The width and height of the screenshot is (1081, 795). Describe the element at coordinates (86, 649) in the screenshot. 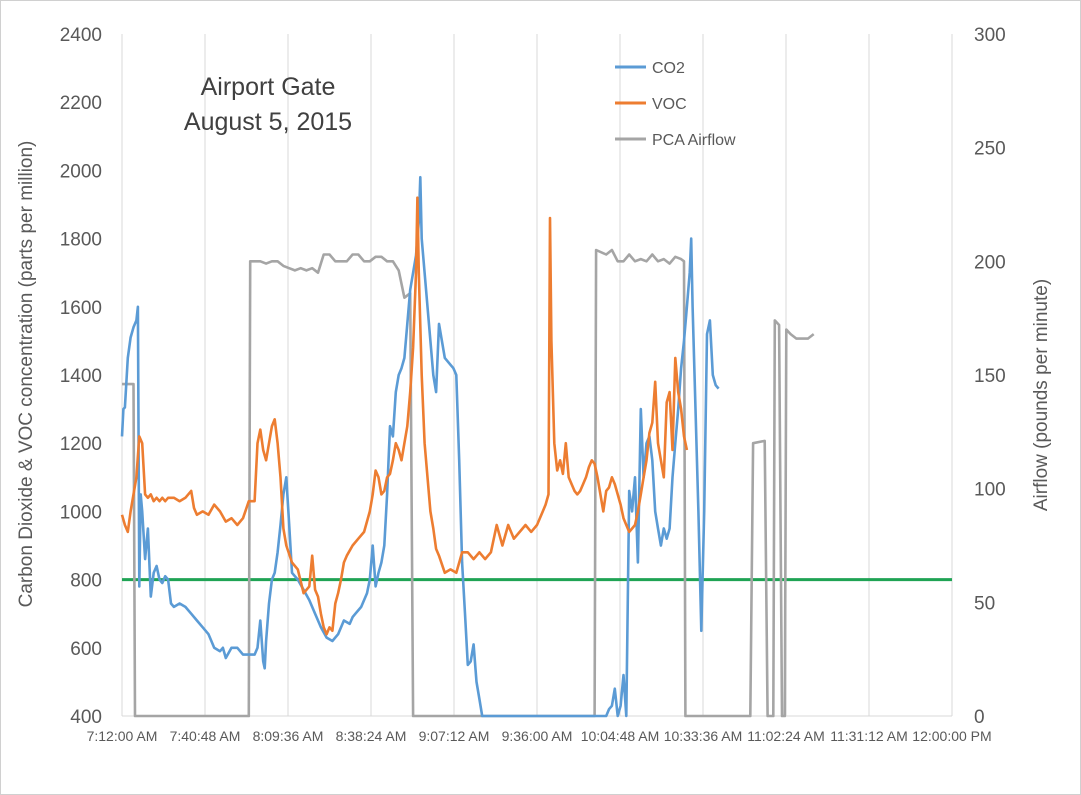

I see `y-tick-label: 600` at that location.